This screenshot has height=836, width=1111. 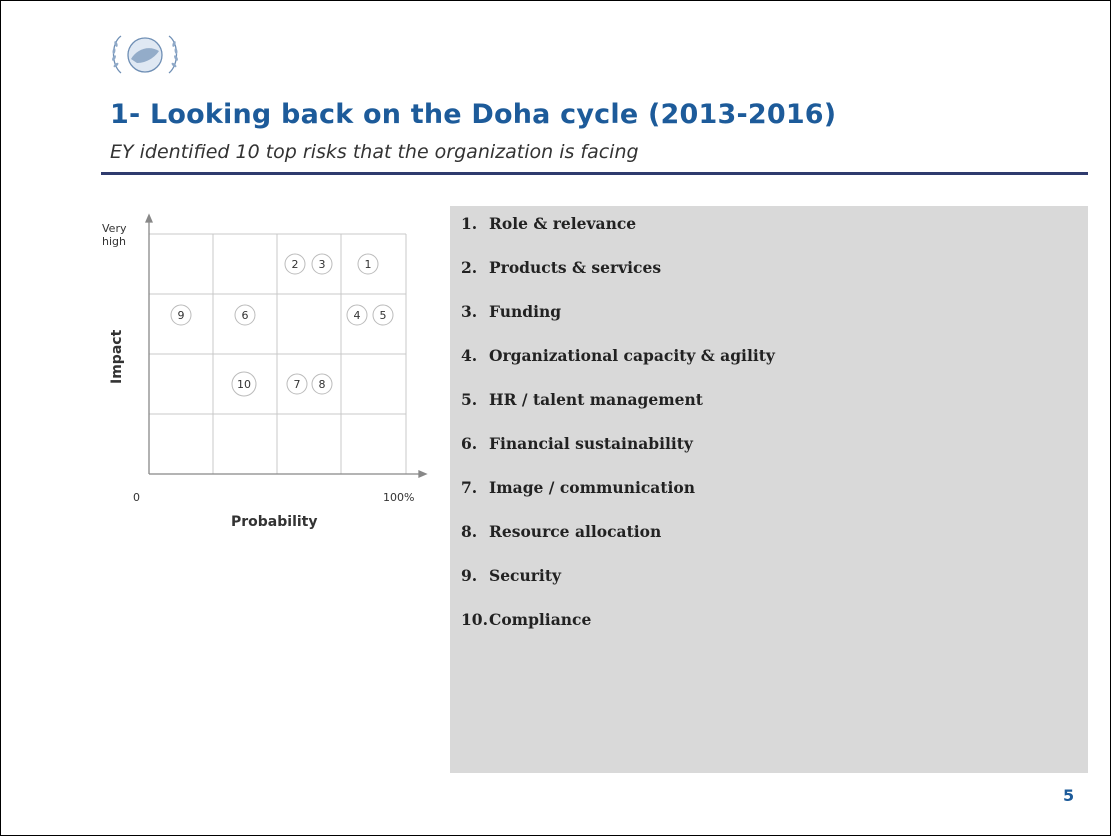 What do you see at coordinates (117, 356) in the screenshot?
I see `y-axis-label: Impact` at bounding box center [117, 356].